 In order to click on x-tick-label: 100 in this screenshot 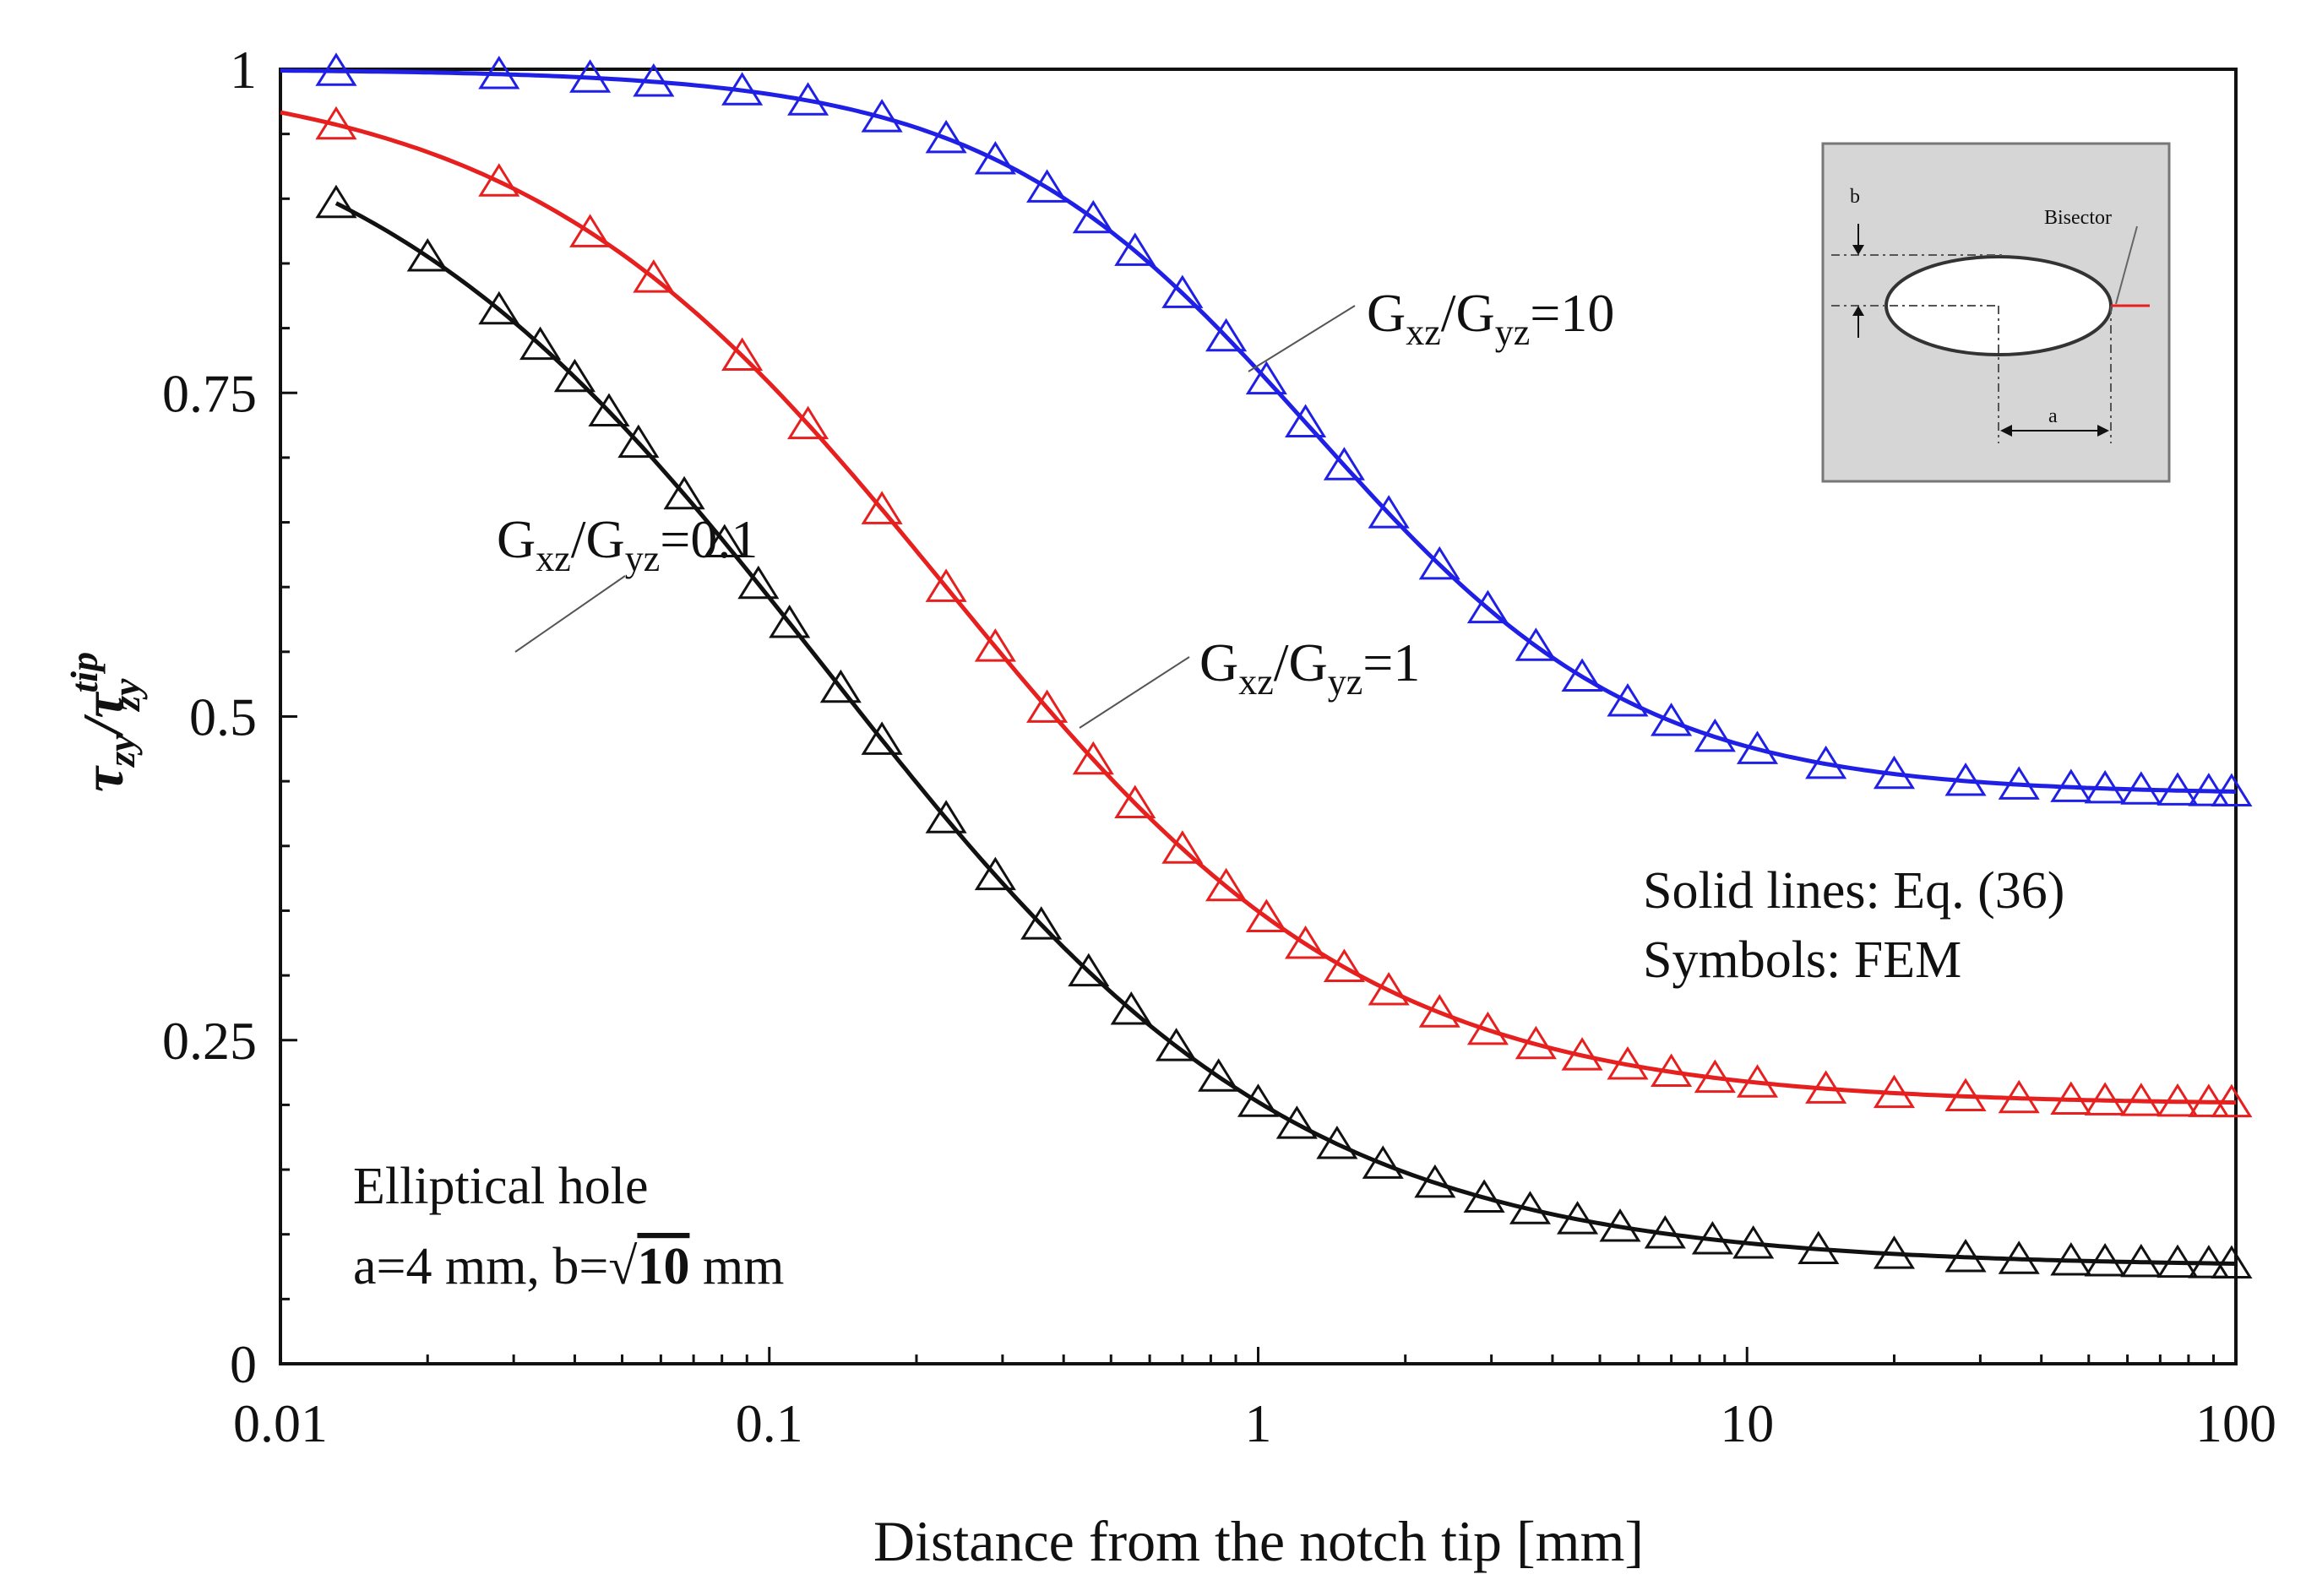, I will do `click(2235, 1423)`.